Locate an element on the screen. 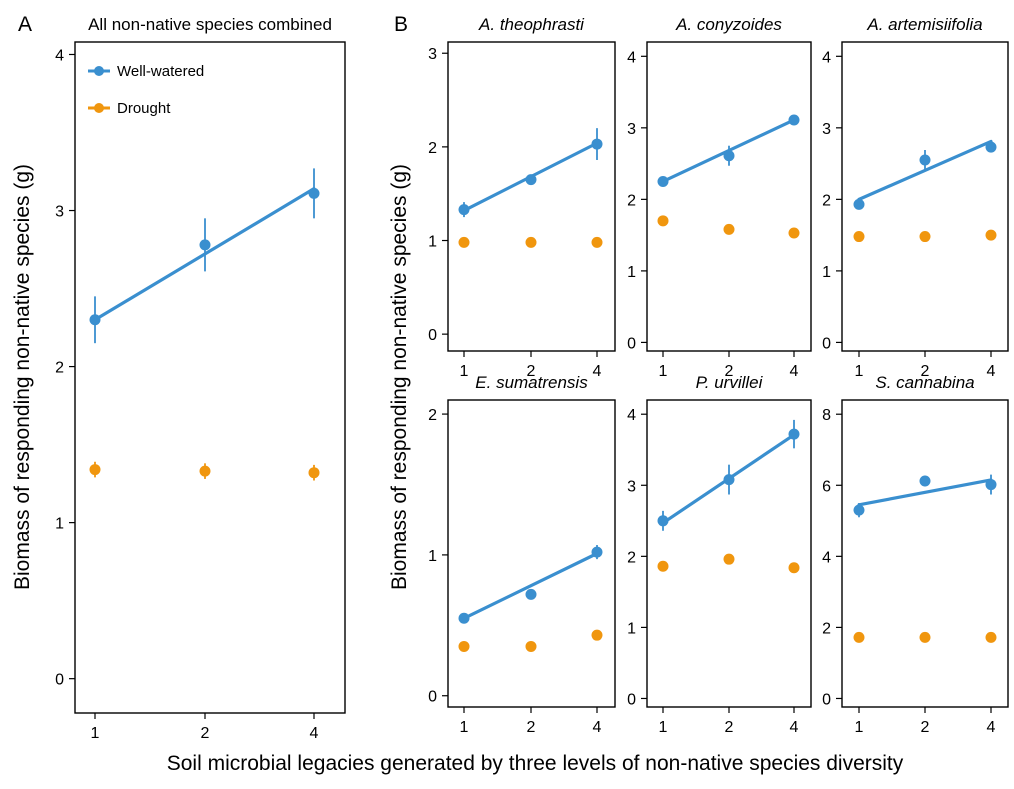  panel-title: A. theophrasti is located at coordinates (531, 24).